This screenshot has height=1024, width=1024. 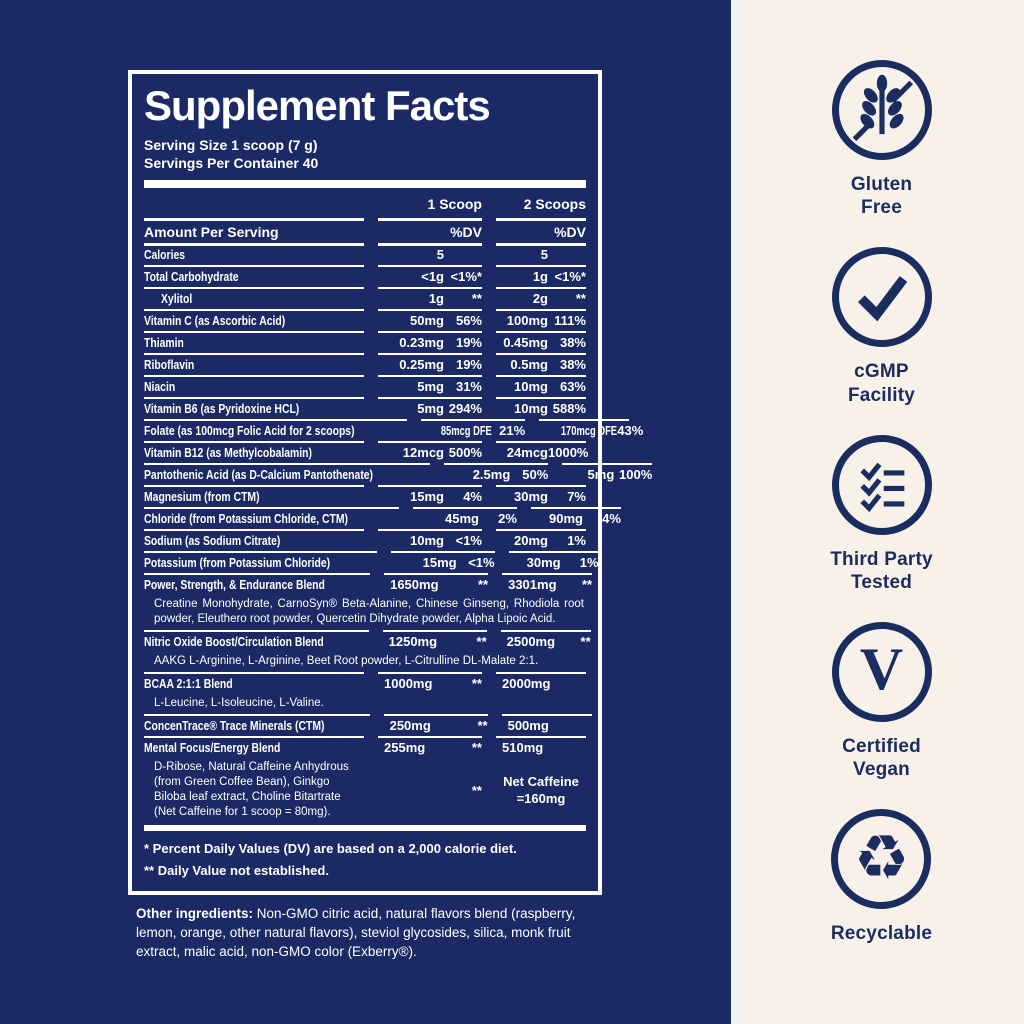 I want to click on scoop2-amount: 100mg, so click(x=527, y=321).